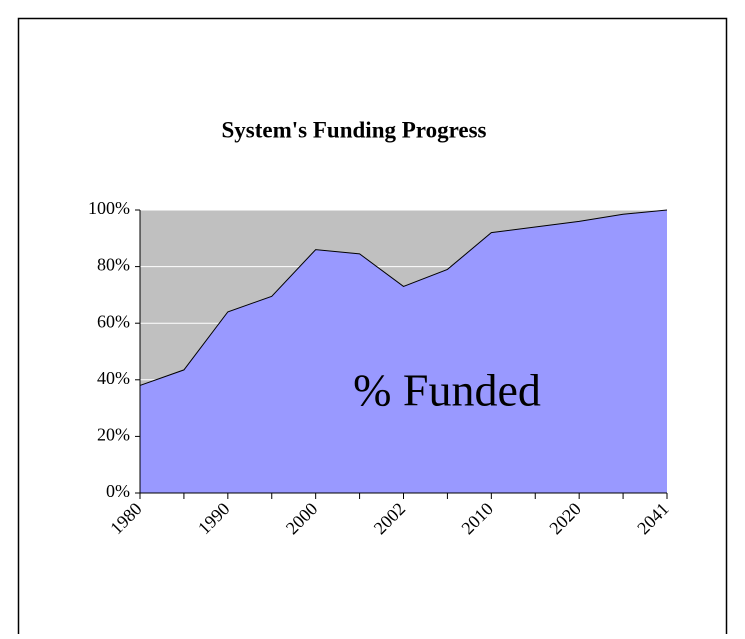 This screenshot has width=745, height=639. What do you see at coordinates (113, 435) in the screenshot?
I see `y-tick-label: 20%` at bounding box center [113, 435].